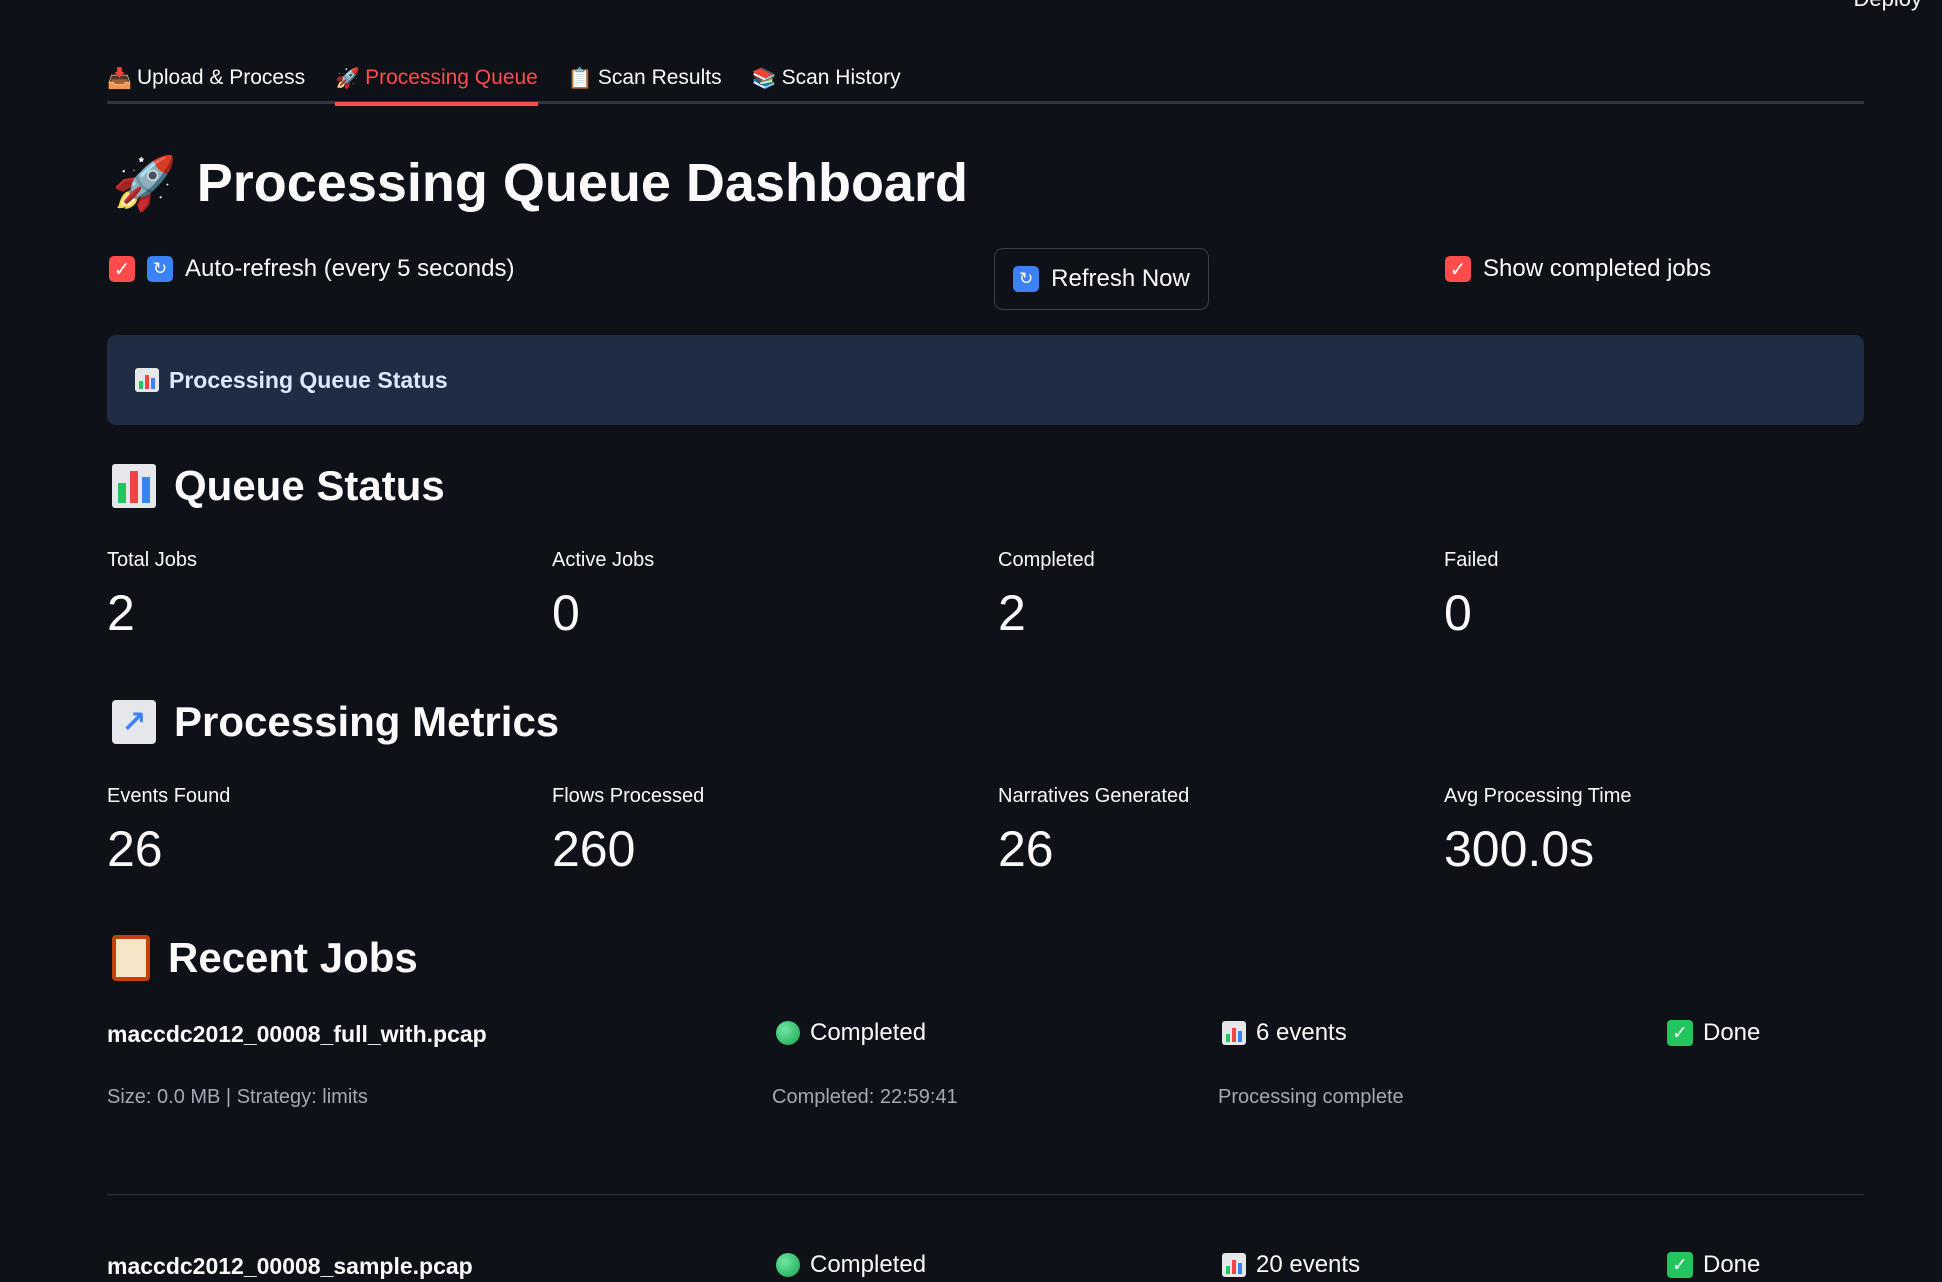 This screenshot has width=1942, height=1282. I want to click on job-events: 6 events, so click(1284, 1033).